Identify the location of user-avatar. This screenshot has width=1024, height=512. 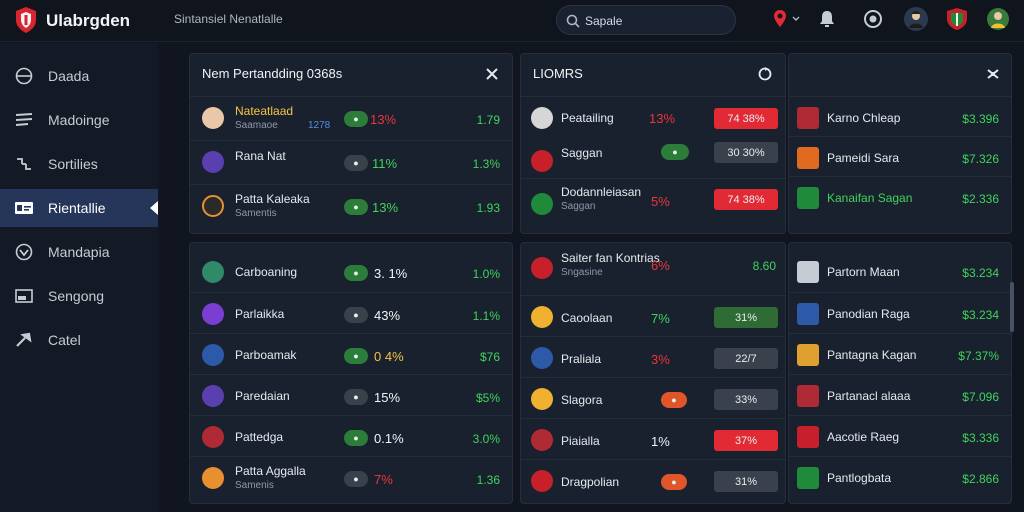
(916, 19).